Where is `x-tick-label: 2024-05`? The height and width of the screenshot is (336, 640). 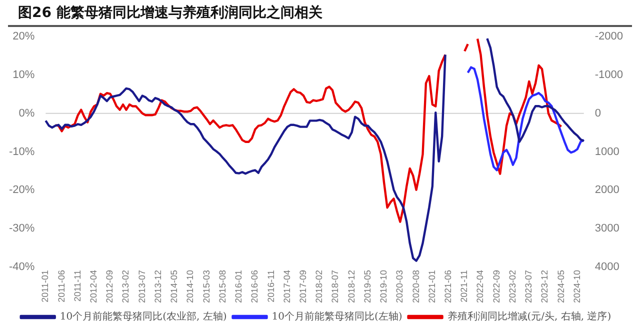 x-tick-label: 2024-05 is located at coordinates (561, 286).